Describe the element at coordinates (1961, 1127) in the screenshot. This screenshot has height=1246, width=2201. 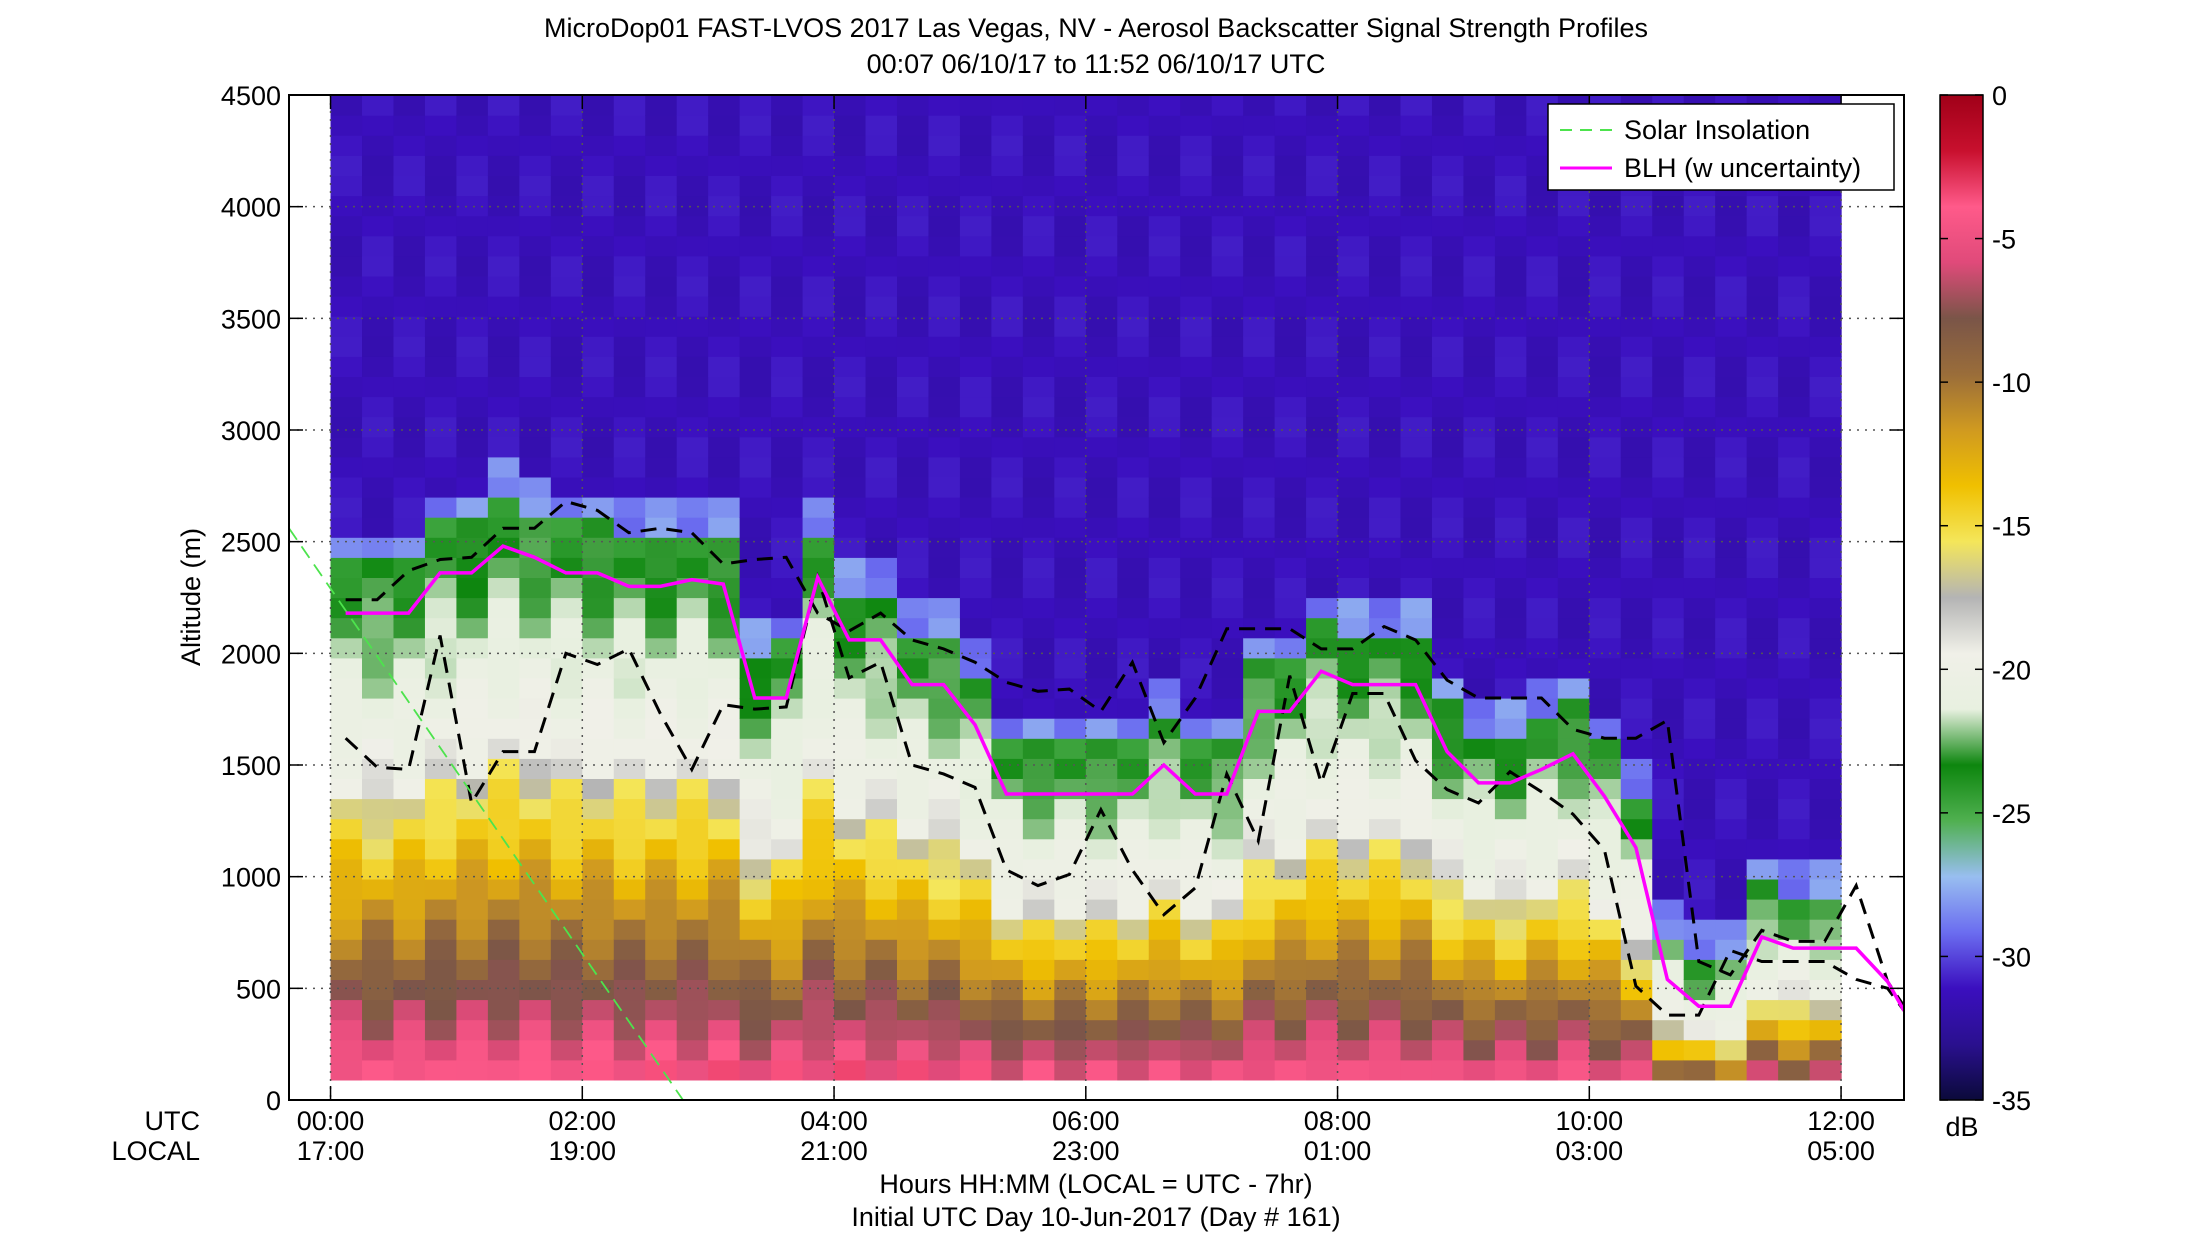
I see `colorbar-unit-label: dB` at that location.